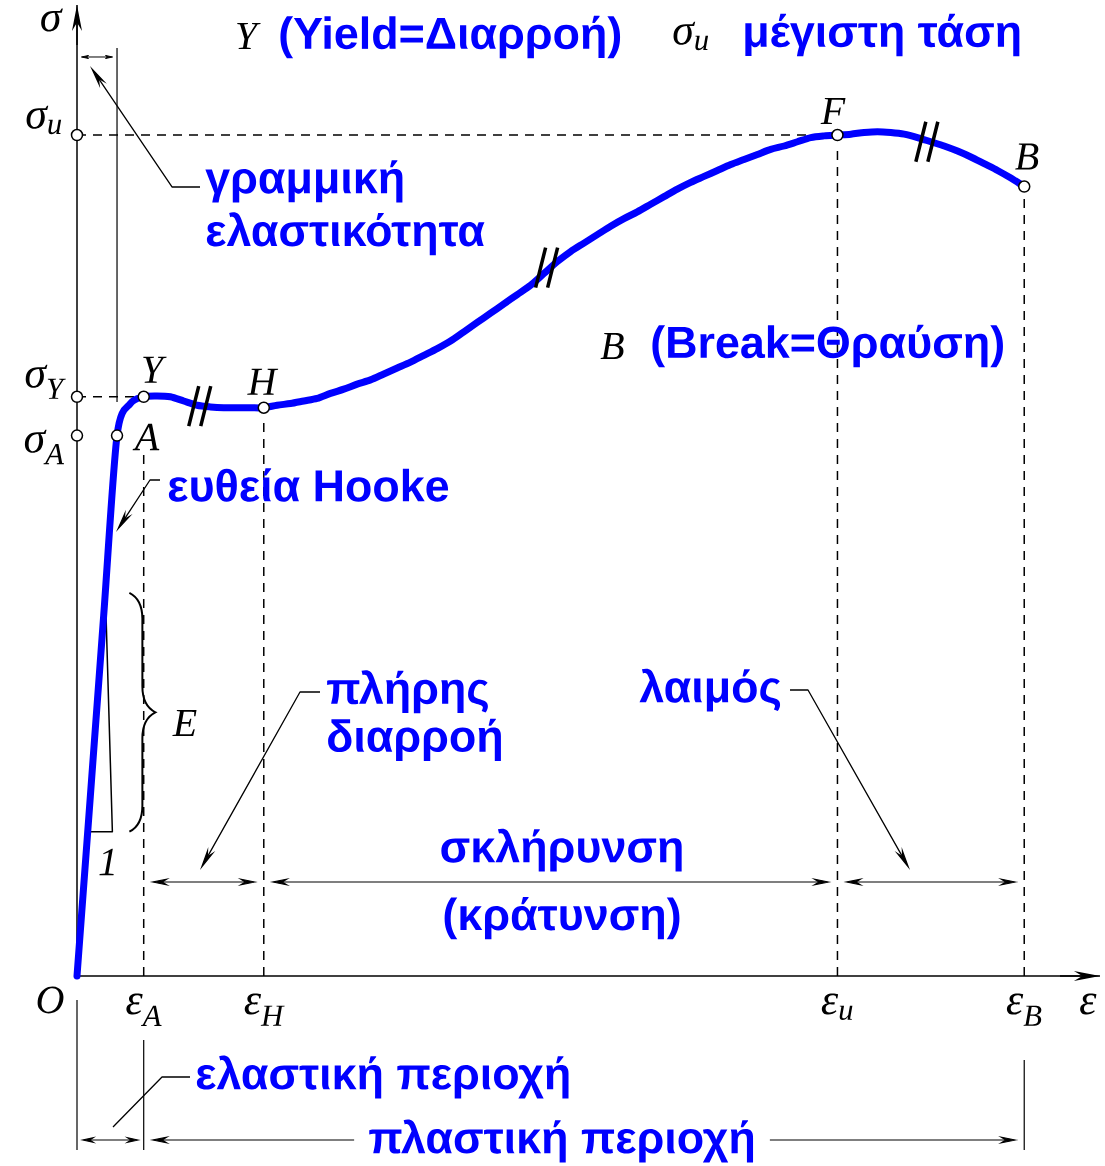  Describe the element at coordinates (345, 208) in the screenshot. I see `annotation: γραμμική ελαστικότητα` at that location.